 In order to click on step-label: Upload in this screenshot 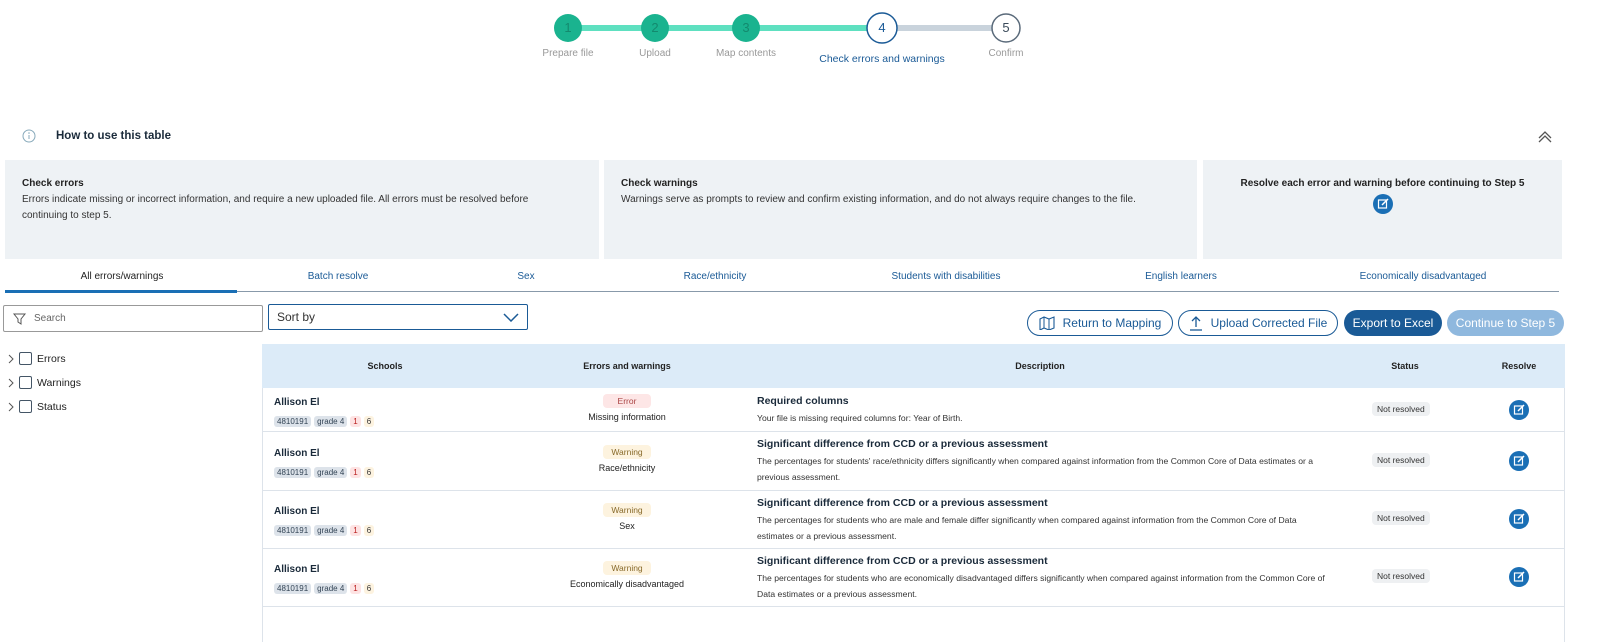, I will do `click(655, 53)`.